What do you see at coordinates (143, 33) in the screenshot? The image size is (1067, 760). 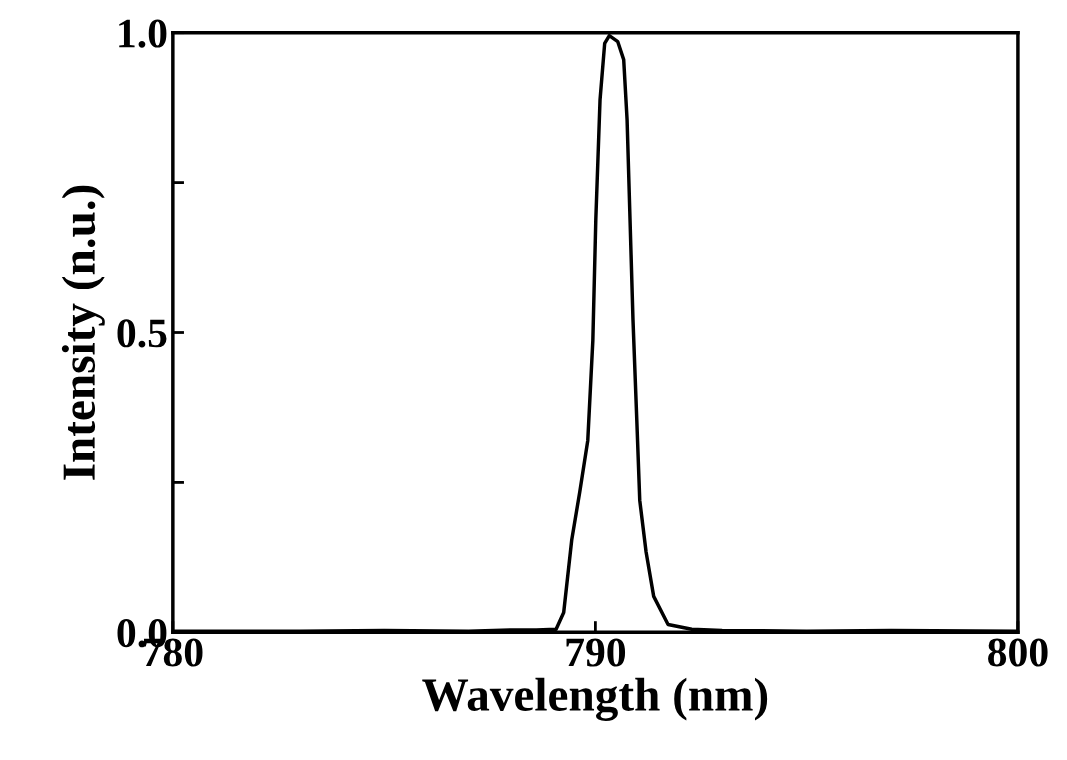 I see `y-tick-label: 1.0` at bounding box center [143, 33].